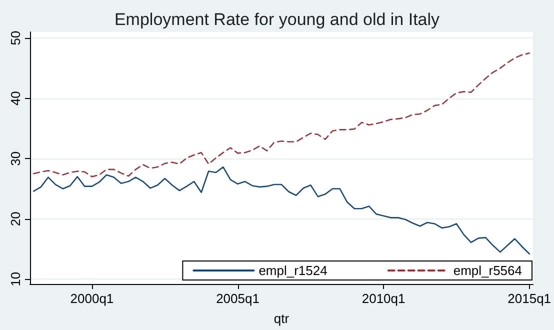 The height and width of the screenshot is (330, 554). What do you see at coordinates (384, 298) in the screenshot?
I see `x-tick-label: 2010q1` at bounding box center [384, 298].